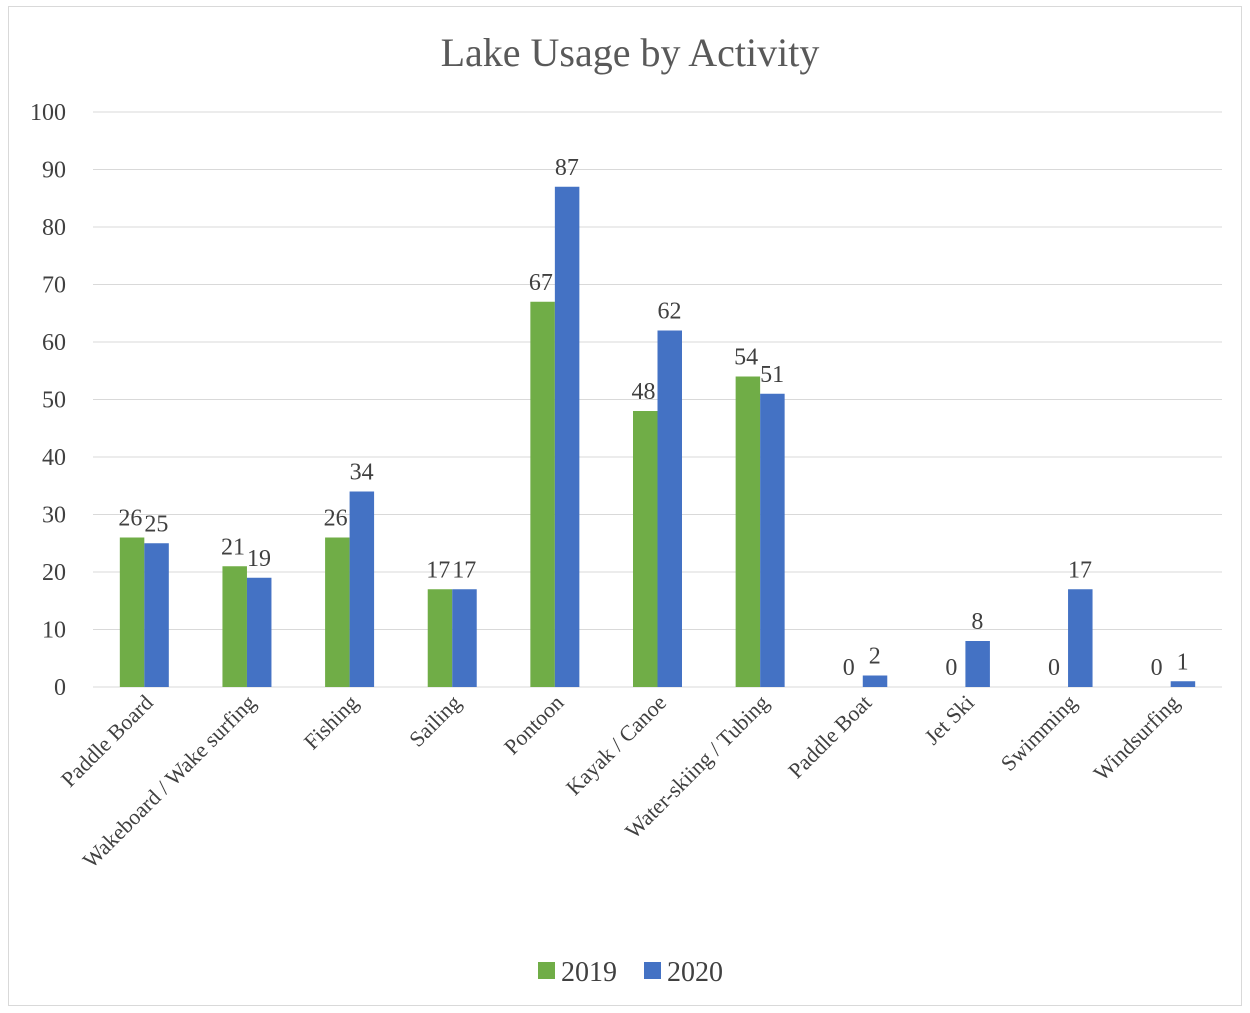  Describe the element at coordinates (259, 559) in the screenshot. I see `data-label-2020: 19` at that location.